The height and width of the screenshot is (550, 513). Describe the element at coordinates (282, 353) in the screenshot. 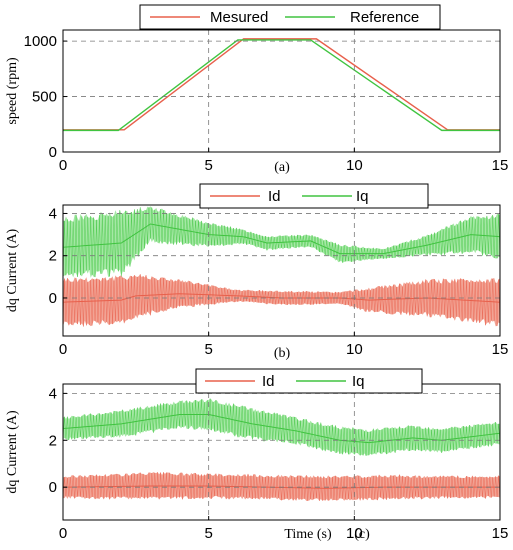

I see `panel-caption: (b)` at that location.